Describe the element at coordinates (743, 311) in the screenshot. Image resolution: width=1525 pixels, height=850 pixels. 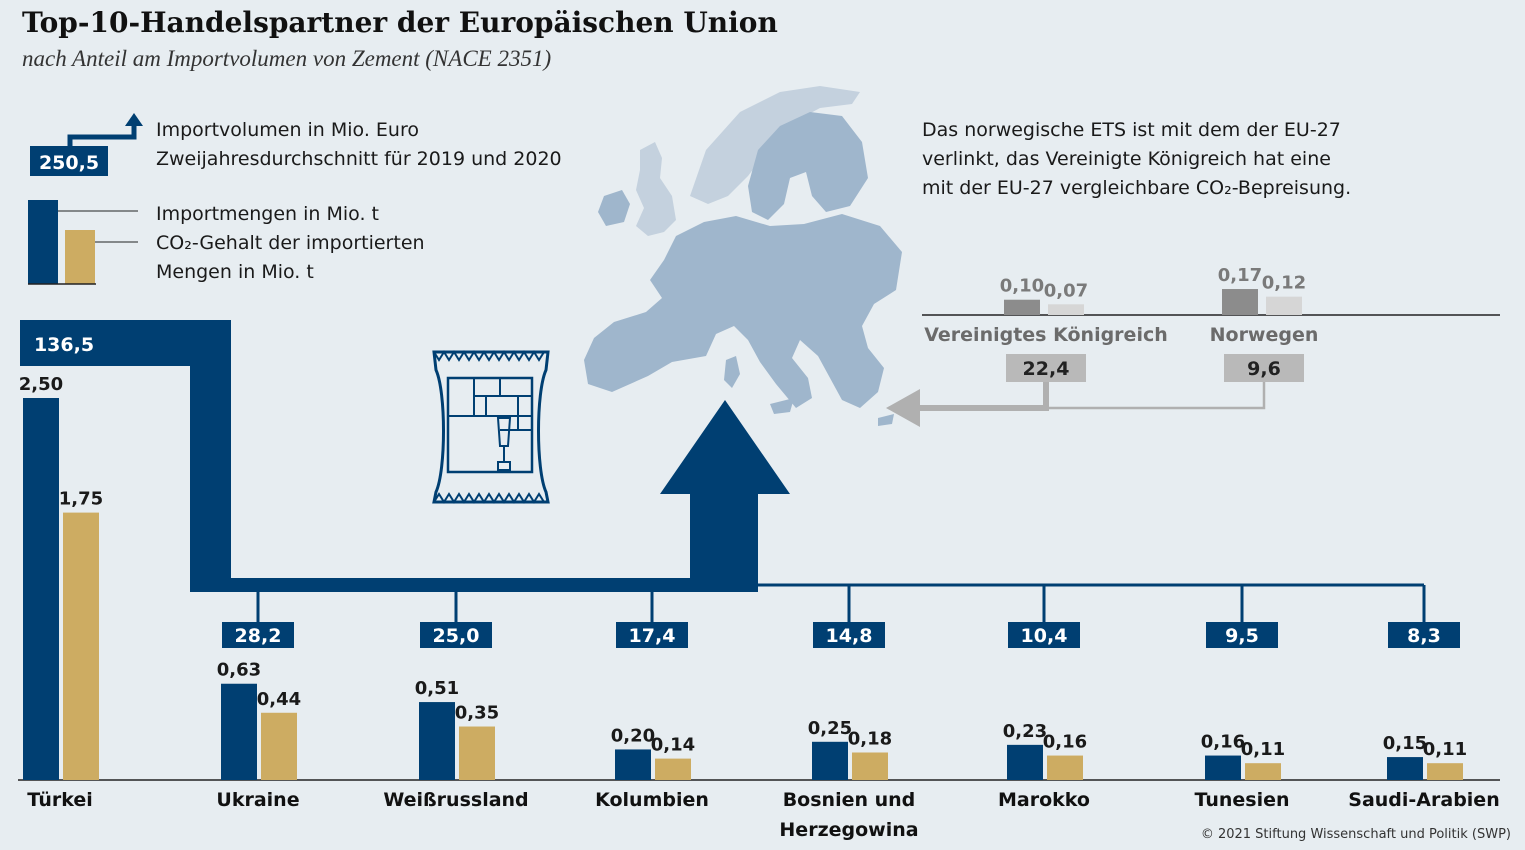
I see `map-mainland` at that location.